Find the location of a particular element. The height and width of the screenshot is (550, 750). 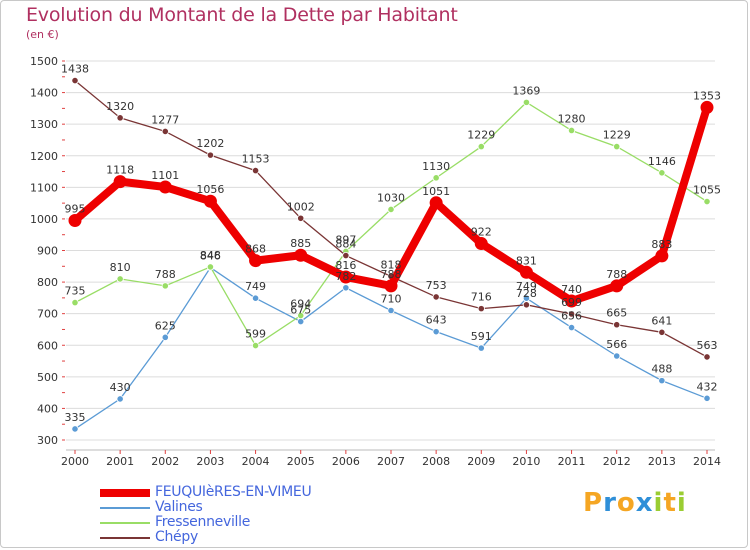

y-tick-label: 800 is located at coordinates (47, 282).